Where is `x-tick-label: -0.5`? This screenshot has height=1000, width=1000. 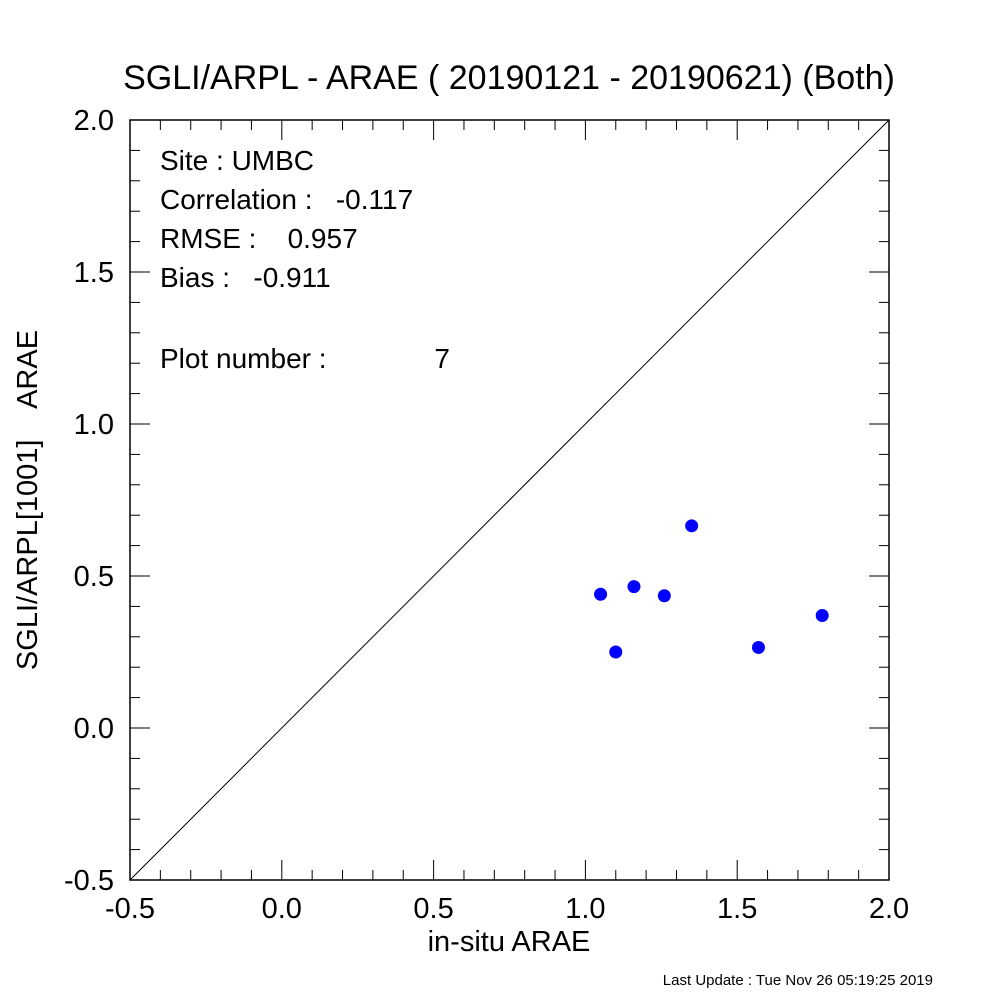 x-tick-label: -0.5 is located at coordinates (130, 909).